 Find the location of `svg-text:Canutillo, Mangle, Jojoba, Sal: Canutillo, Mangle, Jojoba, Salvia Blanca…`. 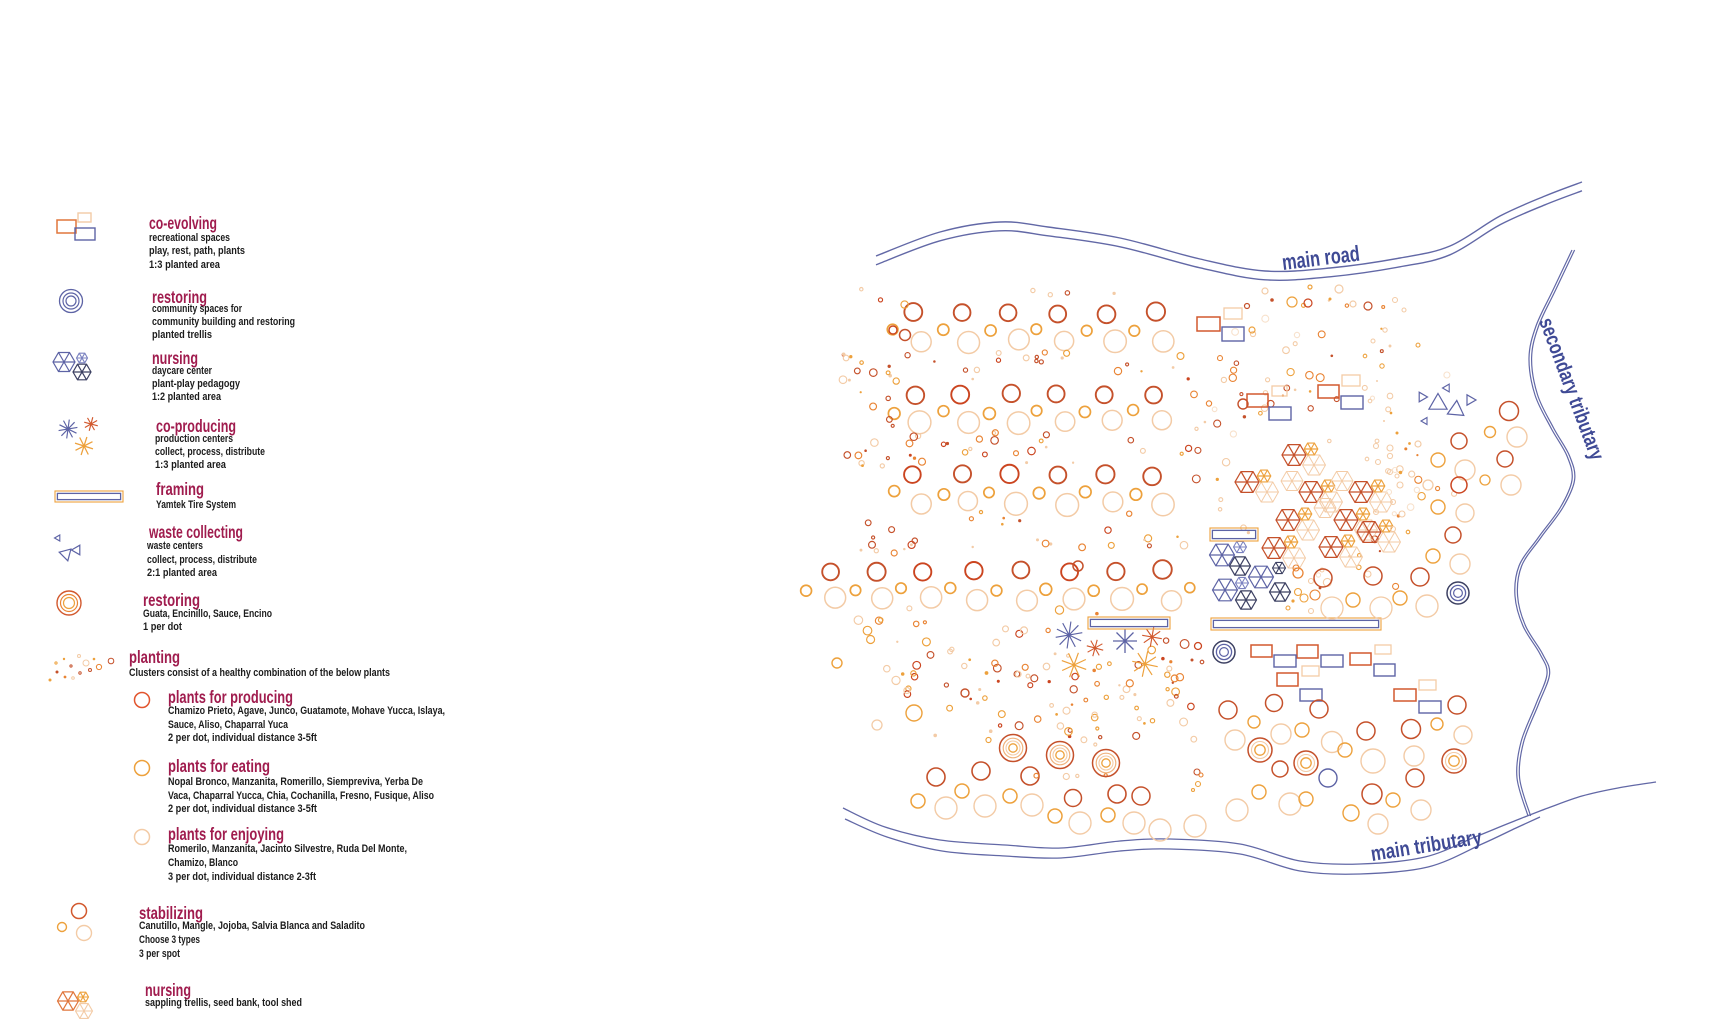

svg-text:Canutillo, Mangle, Jojoba, Sal: Canutillo, Mangle, Jojoba, Salvia Blanca… is located at coordinates (252, 926).